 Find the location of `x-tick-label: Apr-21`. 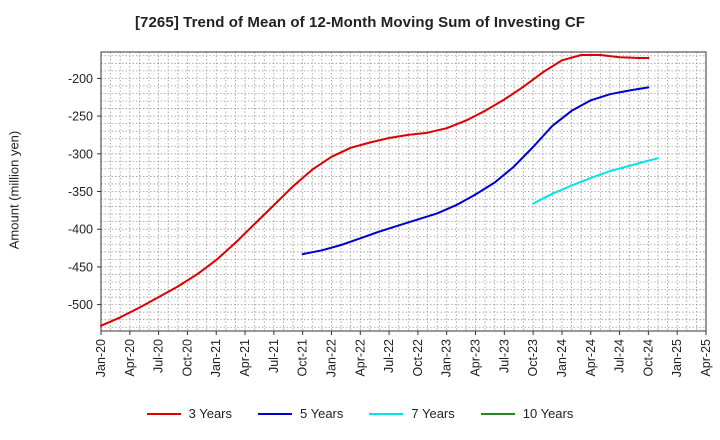

x-tick-label: Apr-21 is located at coordinates (245, 358).